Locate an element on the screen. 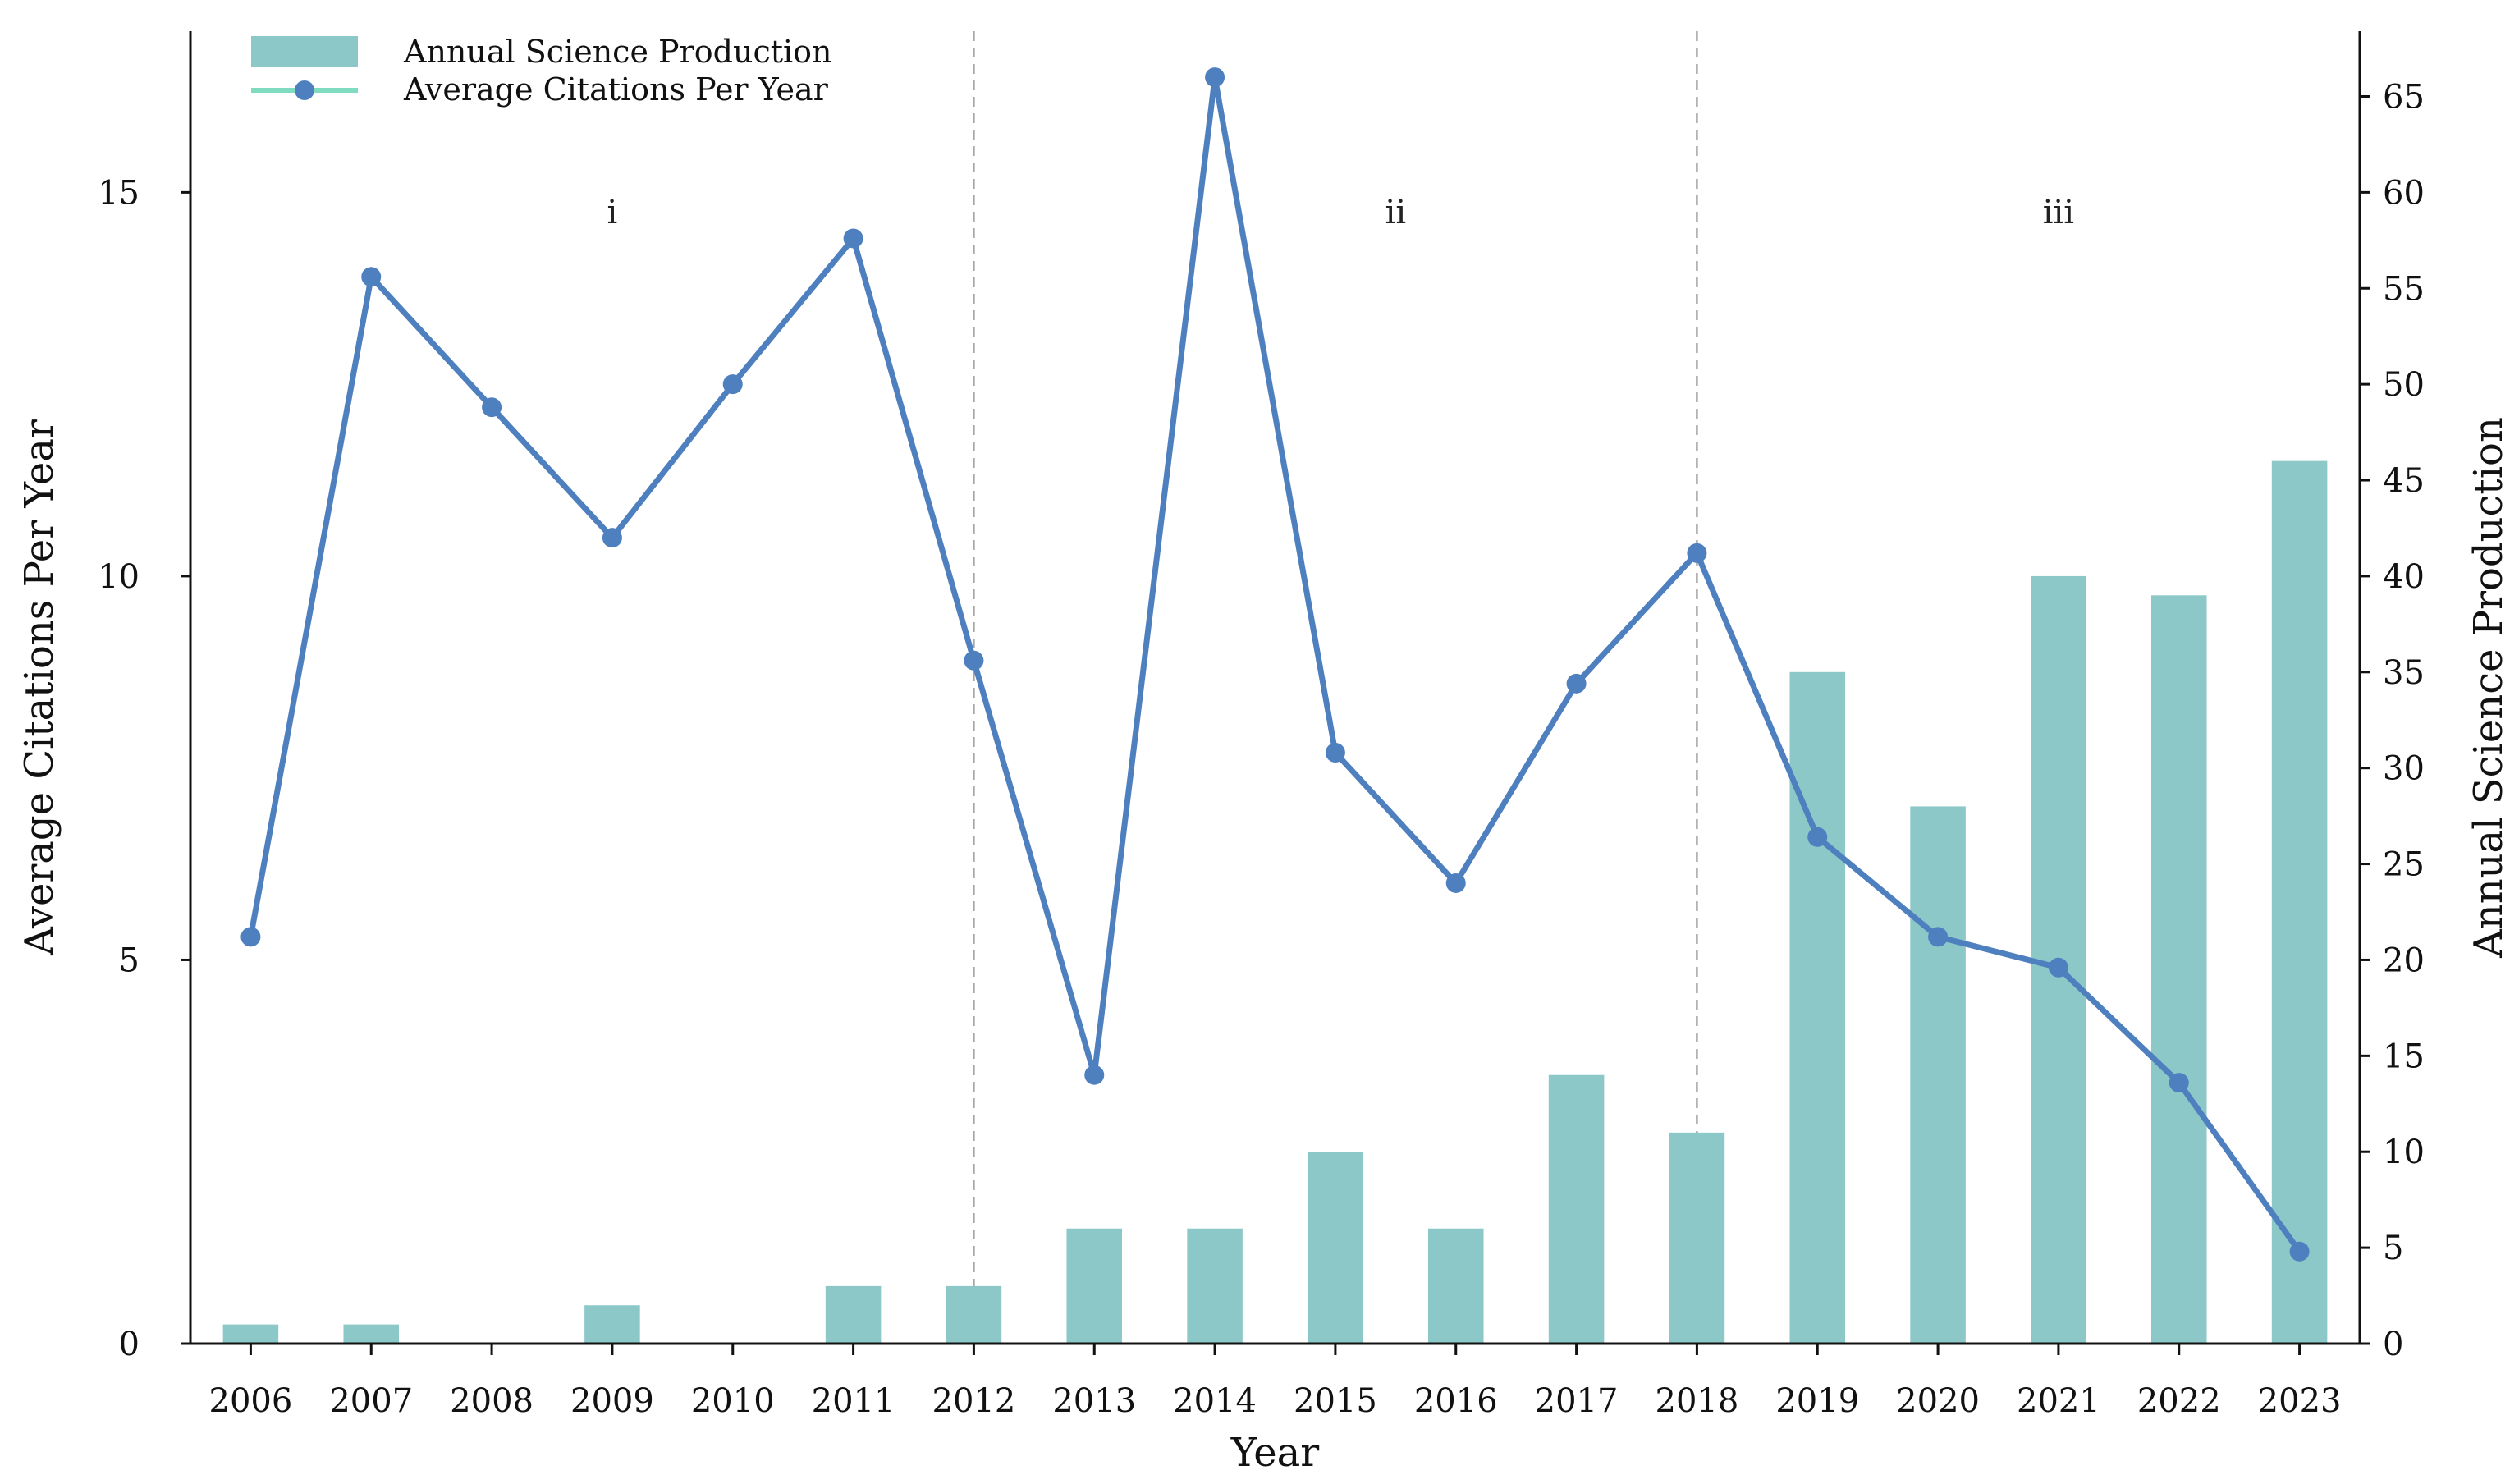  y-right-tick-label-10: 10 is located at coordinates (2404, 1152).